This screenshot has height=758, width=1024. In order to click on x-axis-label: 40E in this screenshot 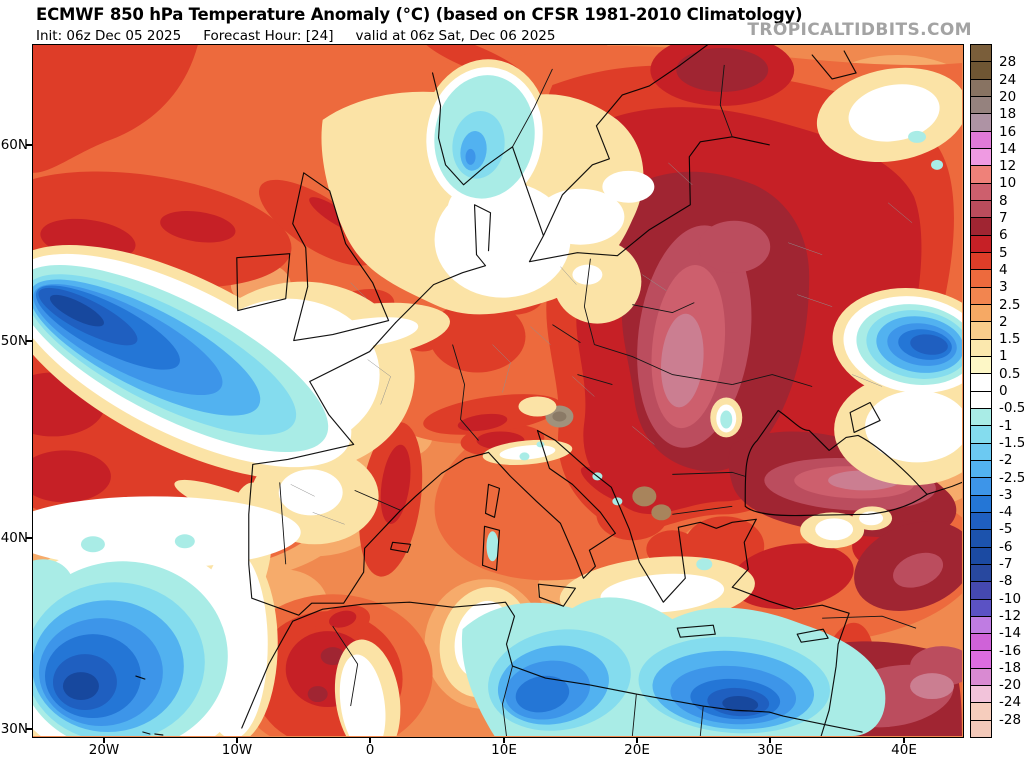, I will do `click(904, 750)`.